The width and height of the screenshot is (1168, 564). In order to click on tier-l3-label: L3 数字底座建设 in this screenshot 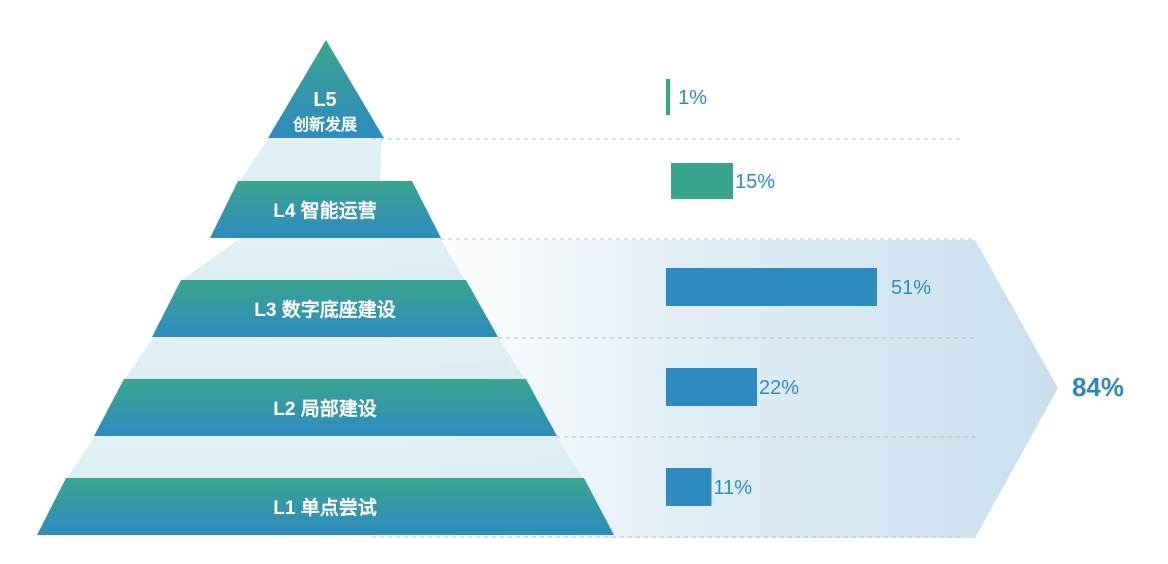, I will do `click(324, 309)`.